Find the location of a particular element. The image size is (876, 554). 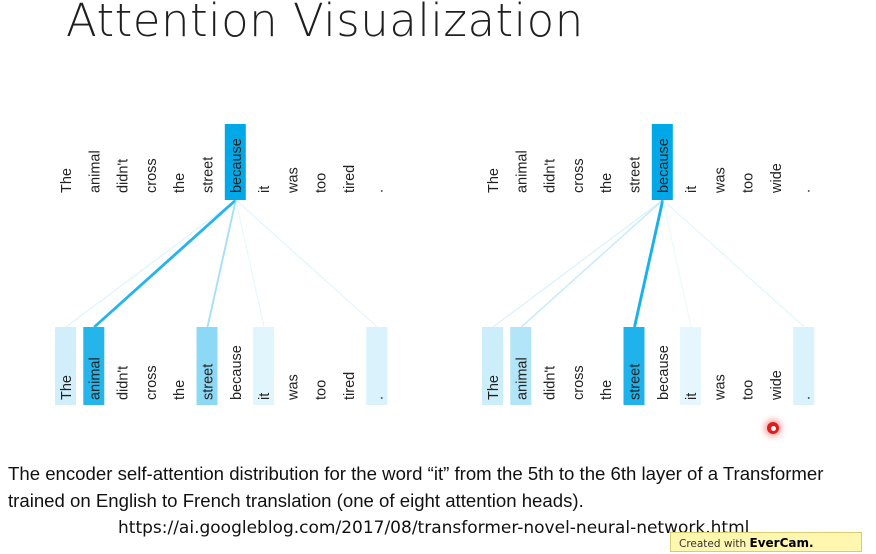

slide-title: Attention Visualization is located at coordinates (325, 23).